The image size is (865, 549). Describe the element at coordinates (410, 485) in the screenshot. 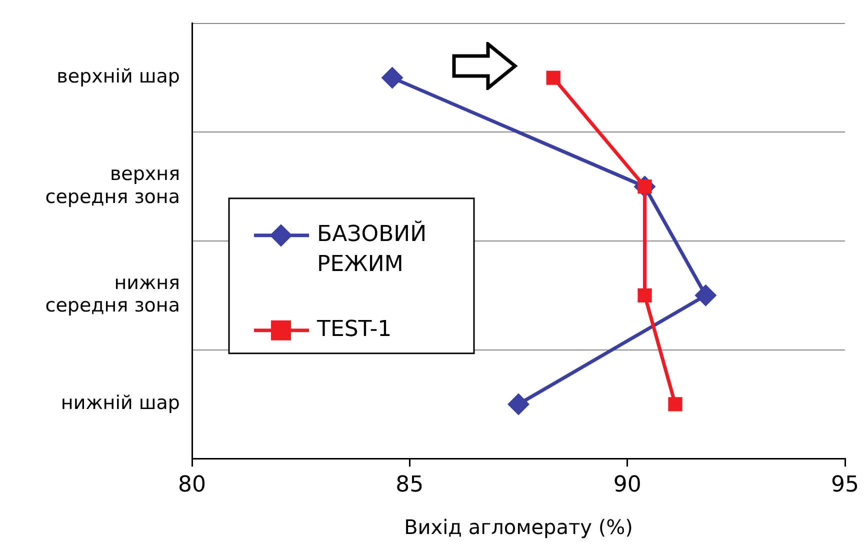

I see `x-tick-label: 85` at that location.